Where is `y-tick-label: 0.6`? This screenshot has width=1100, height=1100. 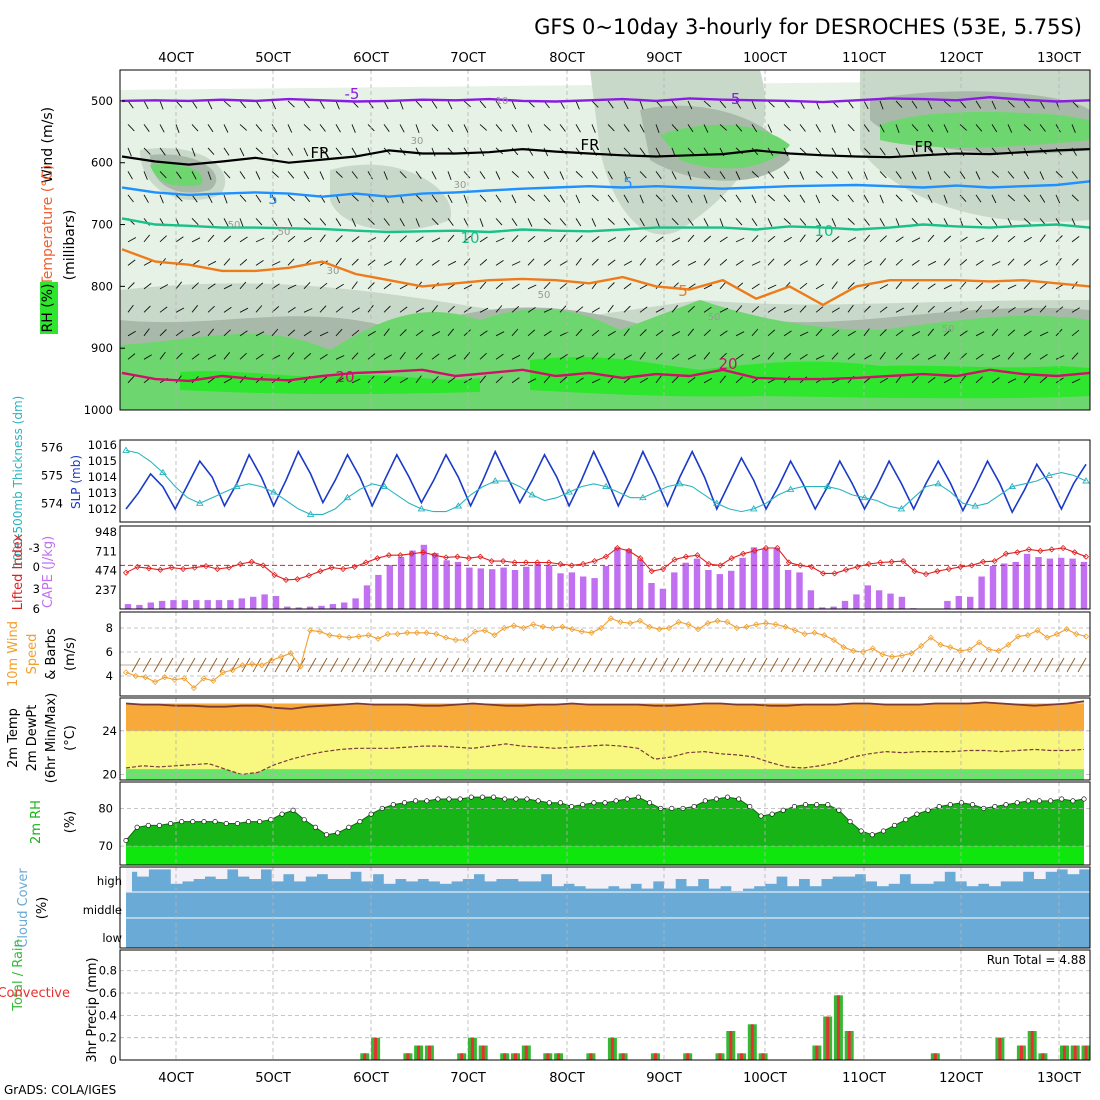 y-tick-label: 0.6 is located at coordinates (108, 993).